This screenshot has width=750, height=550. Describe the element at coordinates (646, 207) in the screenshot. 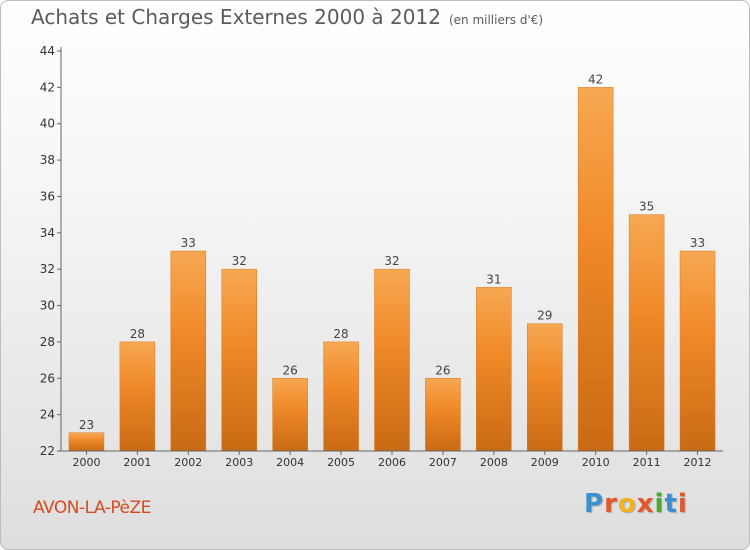

I see `data-label-2011: 35` at that location.